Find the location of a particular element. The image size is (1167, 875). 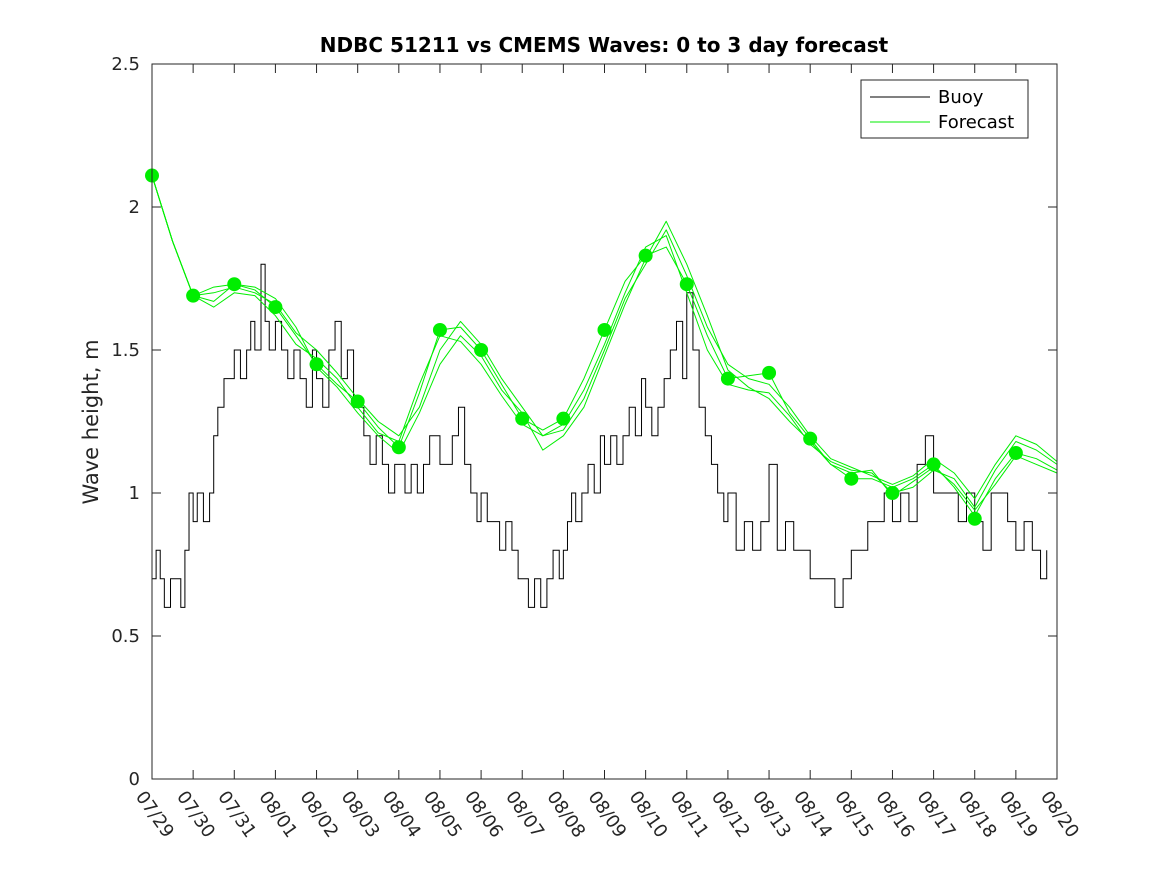

x-tick-label: 08/13 is located at coordinates (771, 814).